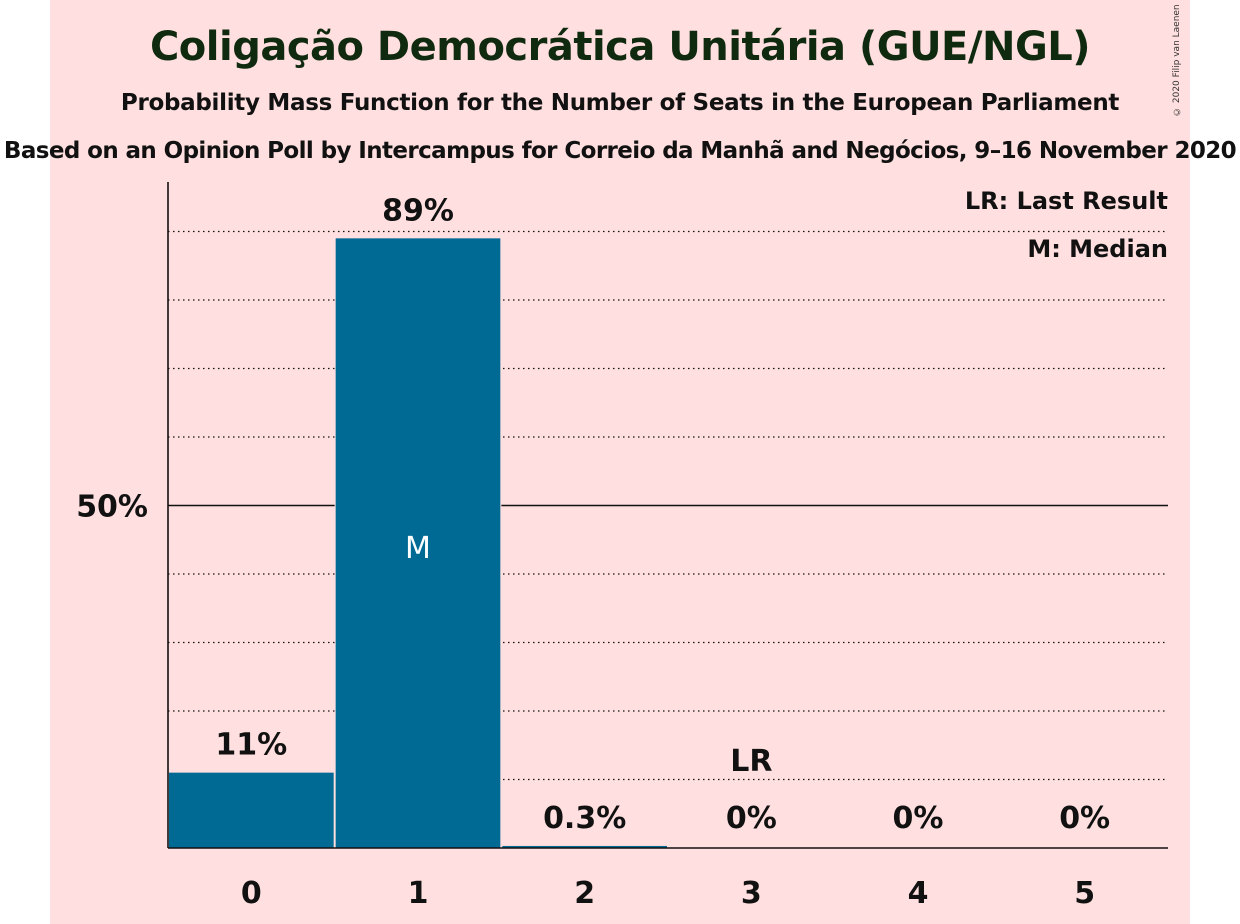  I want to click on y-tick-label: 50%, so click(112, 507).